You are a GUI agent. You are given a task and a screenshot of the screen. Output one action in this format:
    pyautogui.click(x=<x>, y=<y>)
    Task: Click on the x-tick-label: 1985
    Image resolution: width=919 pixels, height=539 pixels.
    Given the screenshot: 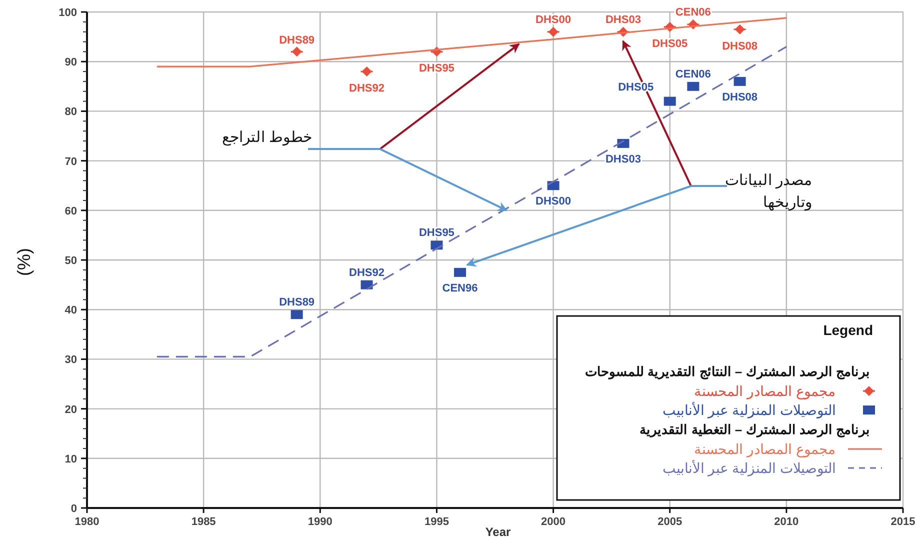 What is the action you would take?
    pyautogui.click(x=203, y=522)
    